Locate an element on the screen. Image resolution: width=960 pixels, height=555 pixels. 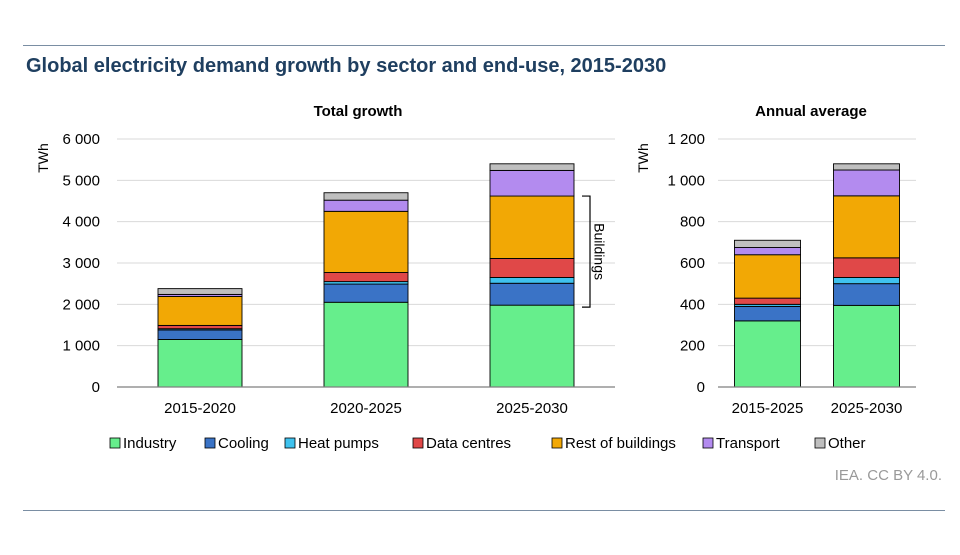
legend-swatch-rest-of-buildings is located at coordinates (557, 443).